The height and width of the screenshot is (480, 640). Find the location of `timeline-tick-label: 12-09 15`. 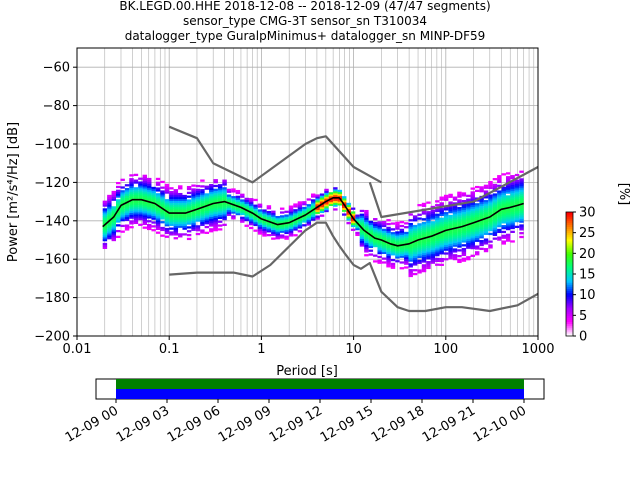

timeline-tick-label: 12-09 15 is located at coordinates (347, 424).